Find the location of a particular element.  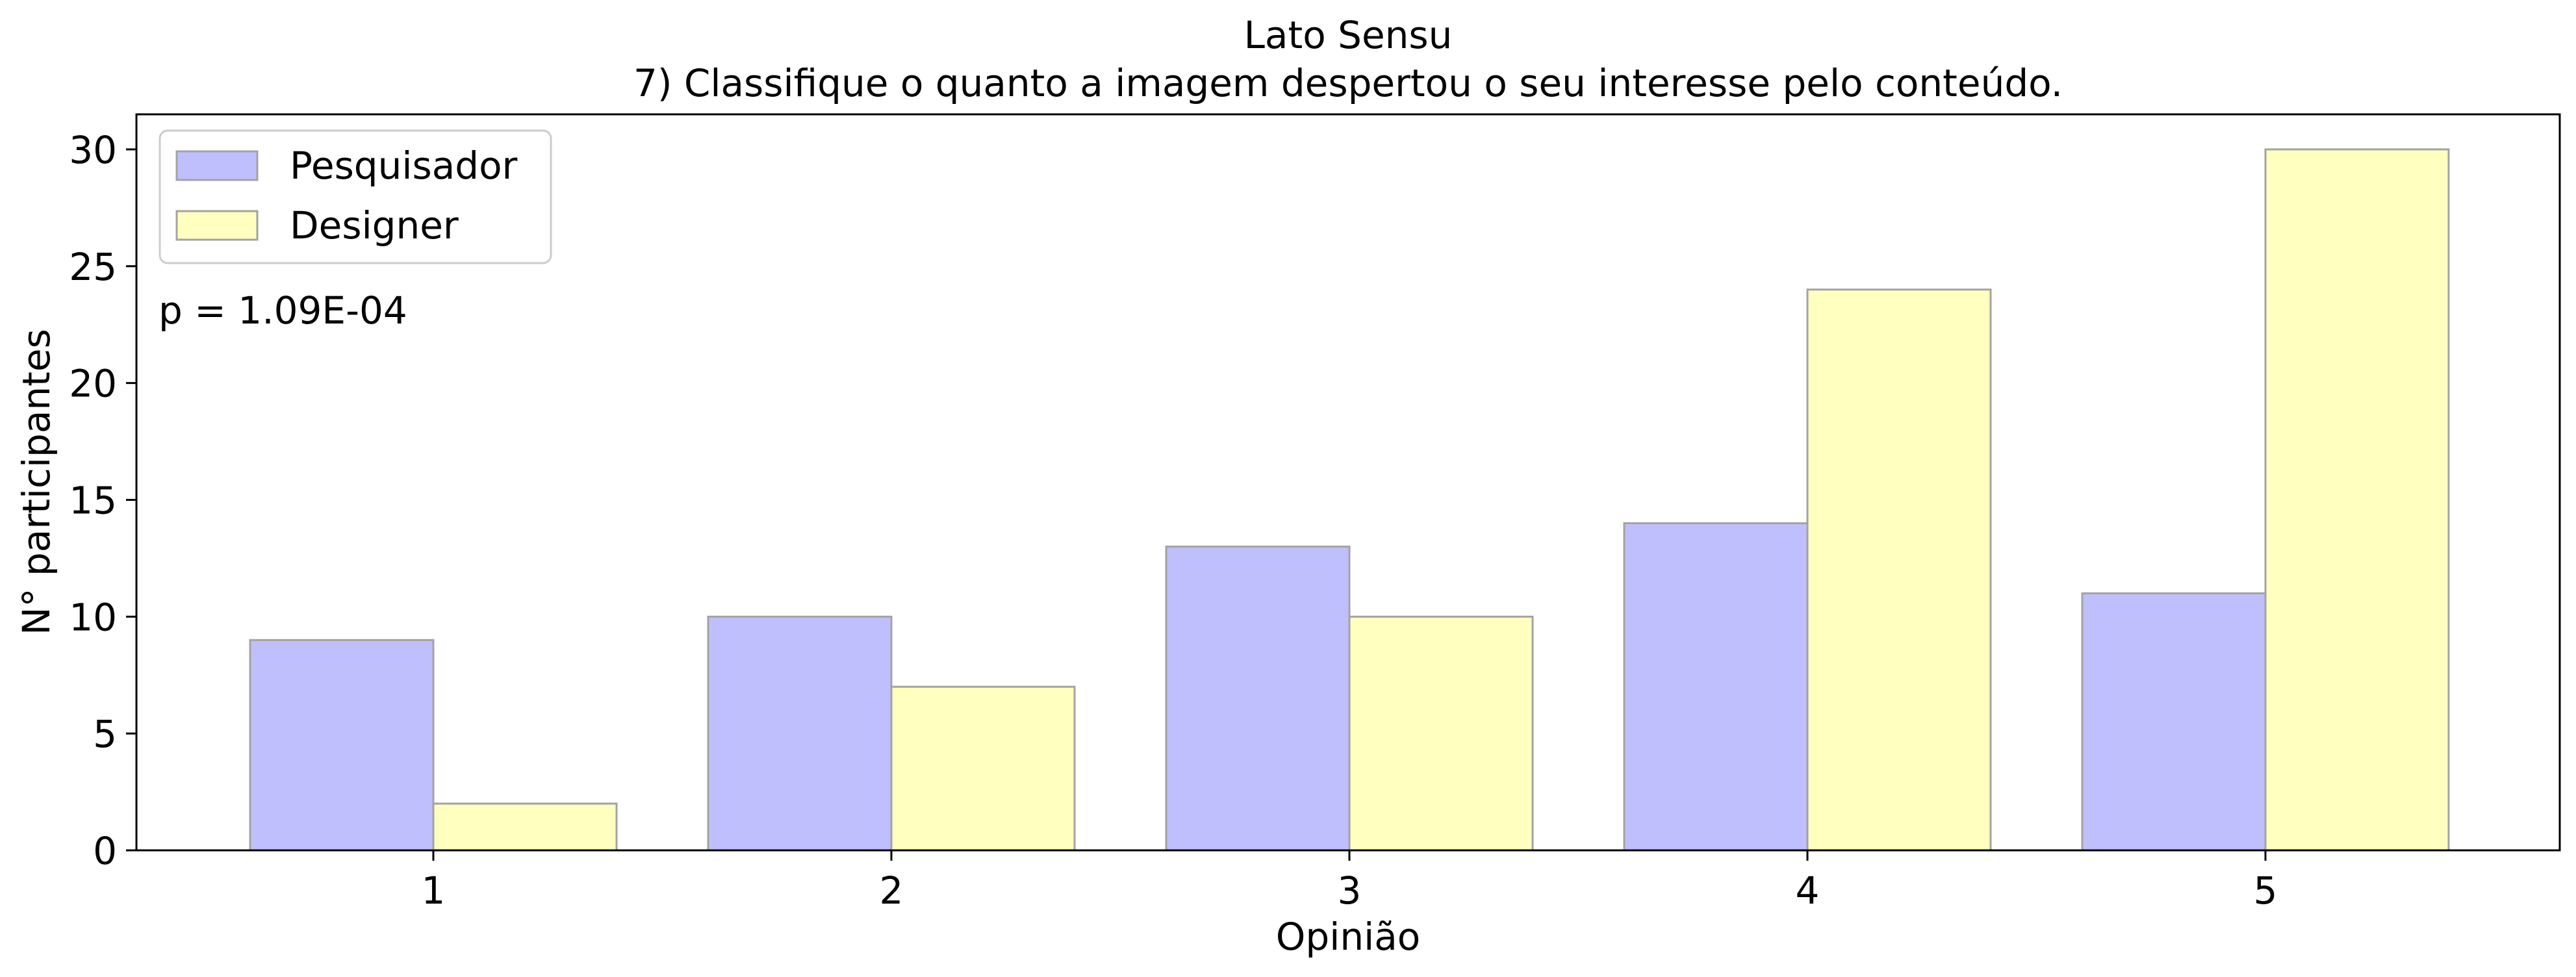

x-tick-label: 5 is located at coordinates (2266, 891).